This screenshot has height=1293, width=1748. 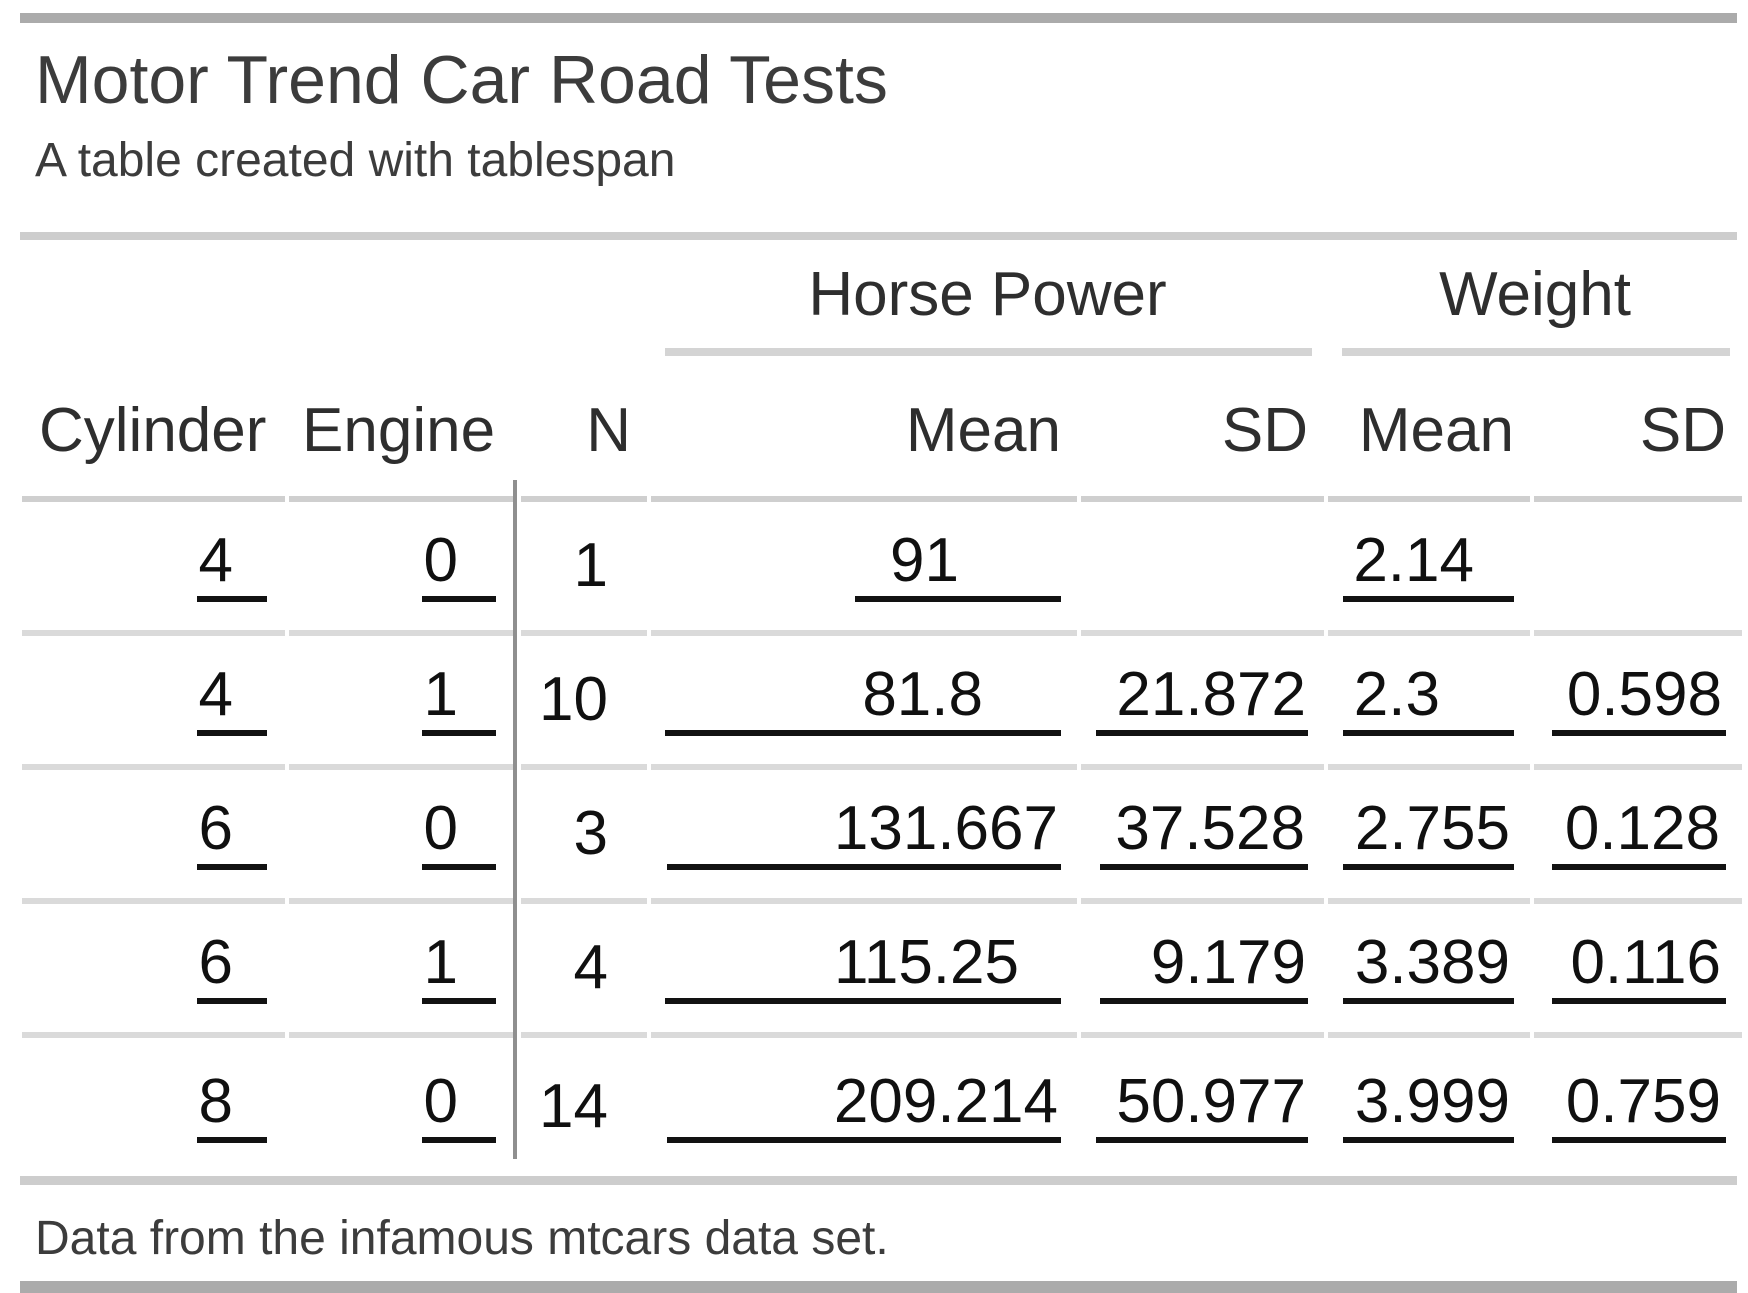 I want to click on cell-hp-mean: 115.25, so click(x=864, y=971).